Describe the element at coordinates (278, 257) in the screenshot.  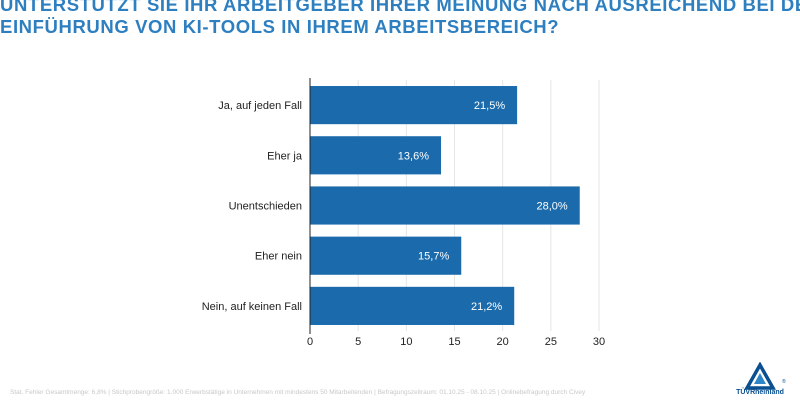
I see `category-label-3: Eher nein` at that location.